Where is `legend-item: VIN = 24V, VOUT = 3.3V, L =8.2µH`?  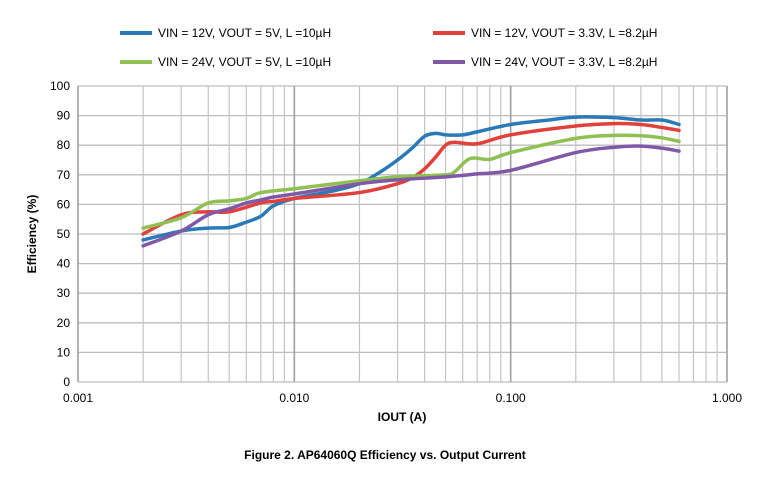
legend-item: VIN = 24V, VOUT = 3.3V, L =8.2µH is located at coordinates (545, 62).